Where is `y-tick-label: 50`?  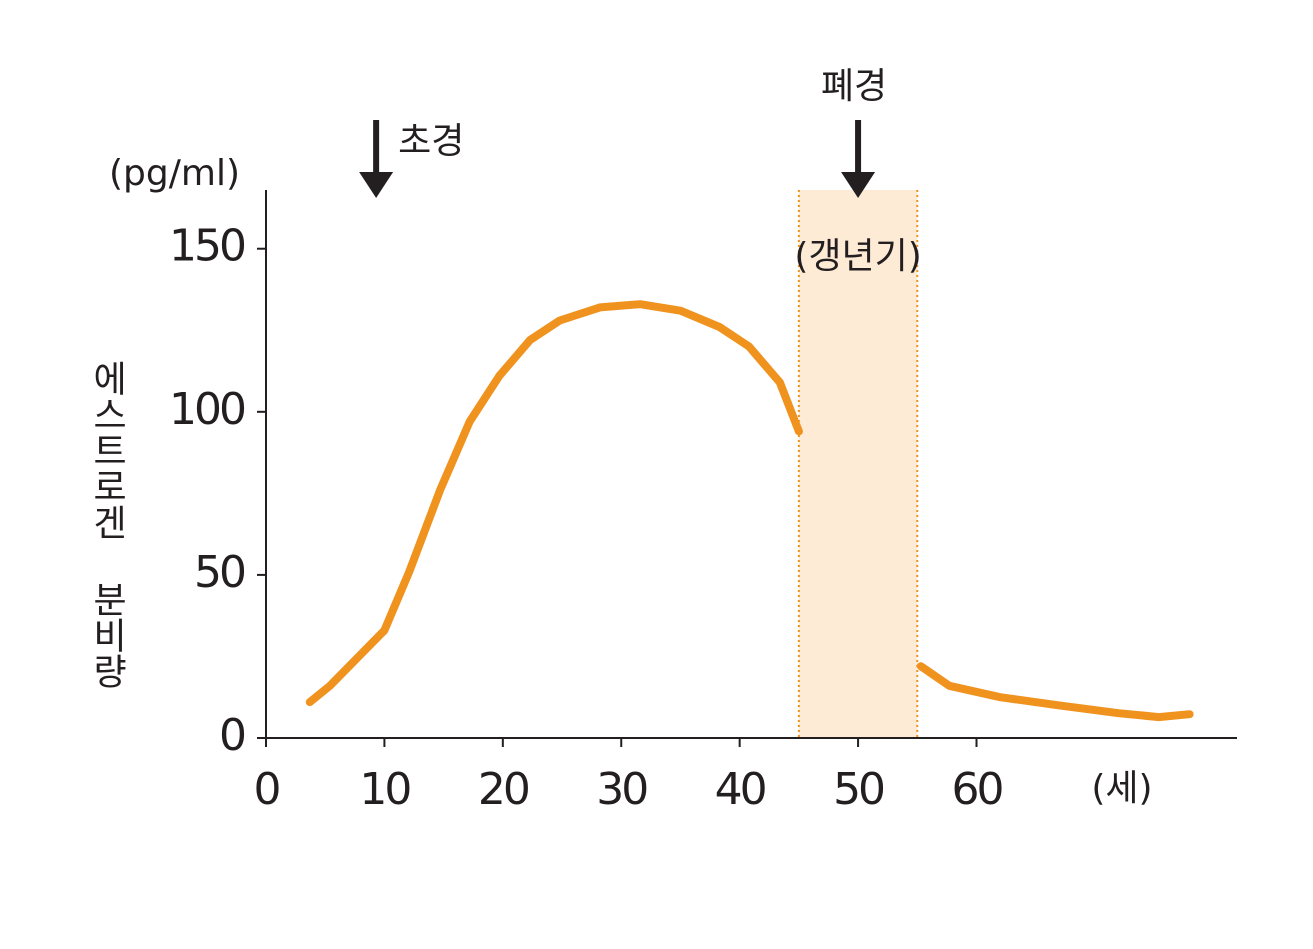 y-tick-label: 50 is located at coordinates (219, 572).